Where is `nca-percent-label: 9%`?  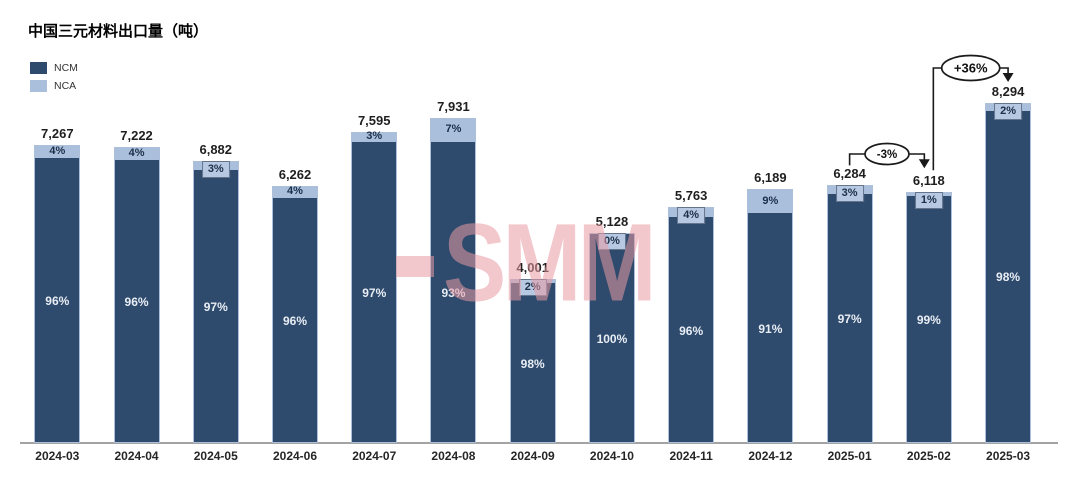 nca-percent-label: 9% is located at coordinates (770, 200).